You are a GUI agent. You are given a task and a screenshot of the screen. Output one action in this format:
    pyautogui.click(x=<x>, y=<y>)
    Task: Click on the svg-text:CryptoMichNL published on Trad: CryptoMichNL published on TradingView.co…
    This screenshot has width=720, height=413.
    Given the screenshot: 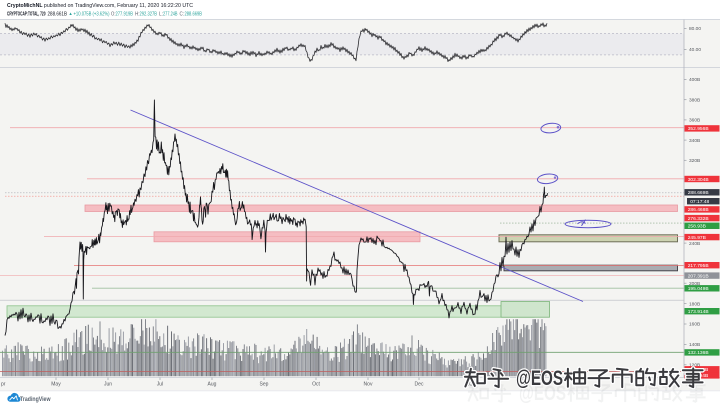 What is the action you would take?
    pyautogui.click(x=100, y=6)
    